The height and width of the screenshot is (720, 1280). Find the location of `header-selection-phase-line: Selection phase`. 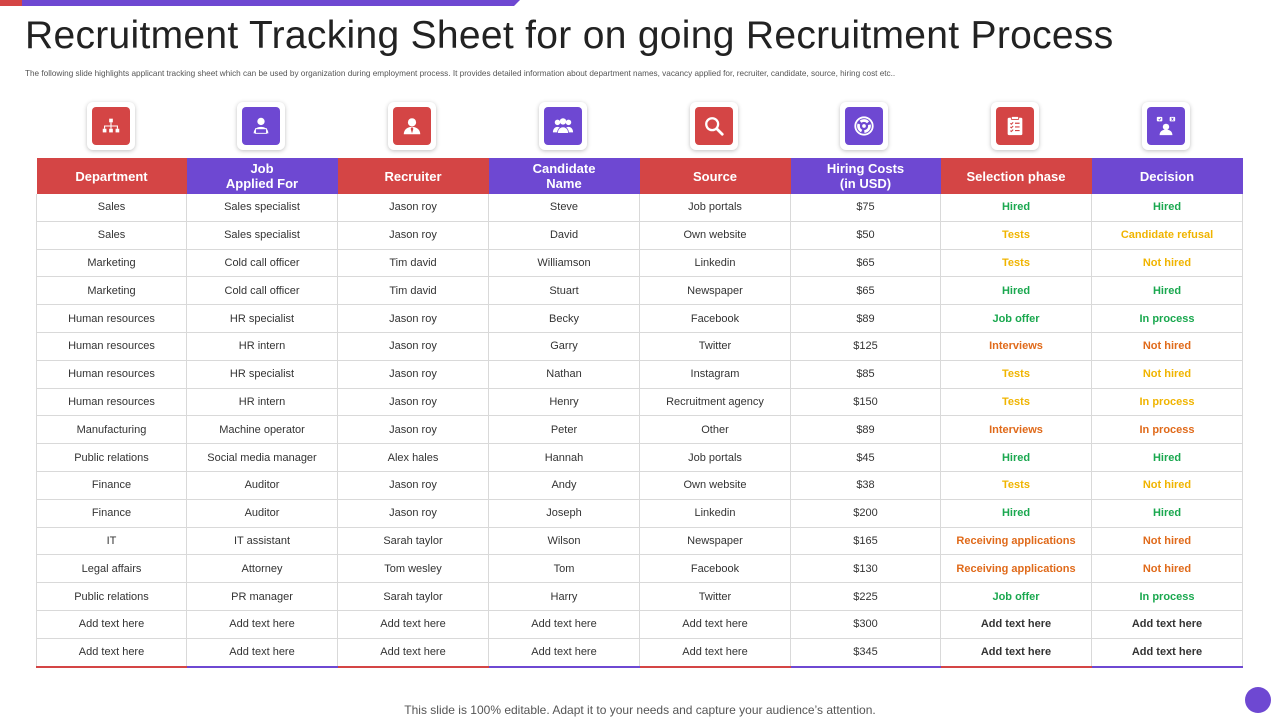

header-selection-phase-line: Selection phase is located at coordinates (1016, 176).